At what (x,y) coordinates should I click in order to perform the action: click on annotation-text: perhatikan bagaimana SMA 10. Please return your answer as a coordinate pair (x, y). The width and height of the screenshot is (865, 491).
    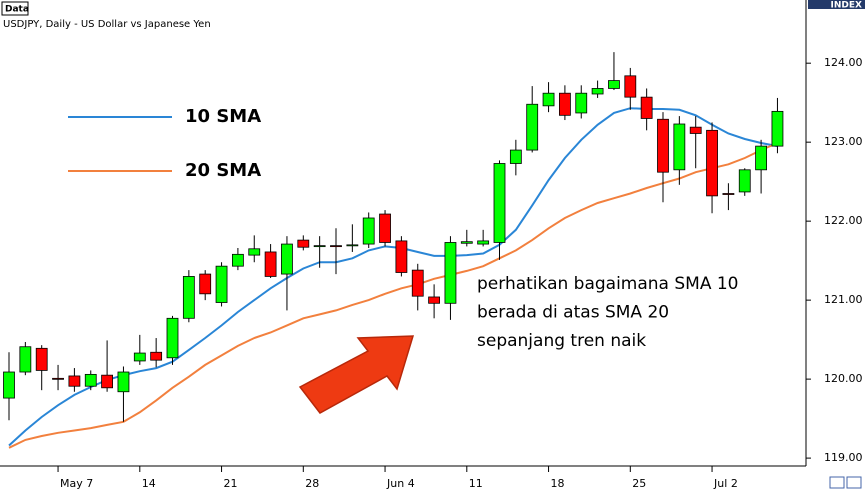
    Looking at the image, I should click on (608, 284).